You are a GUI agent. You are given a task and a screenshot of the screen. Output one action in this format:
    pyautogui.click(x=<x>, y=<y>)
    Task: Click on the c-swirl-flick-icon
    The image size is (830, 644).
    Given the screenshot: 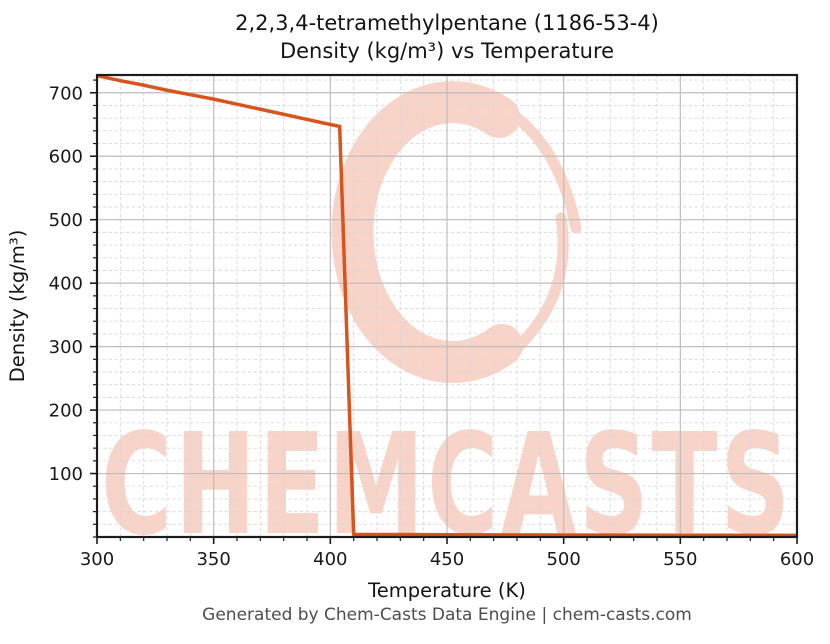 What is the action you would take?
    pyautogui.click(x=537, y=166)
    